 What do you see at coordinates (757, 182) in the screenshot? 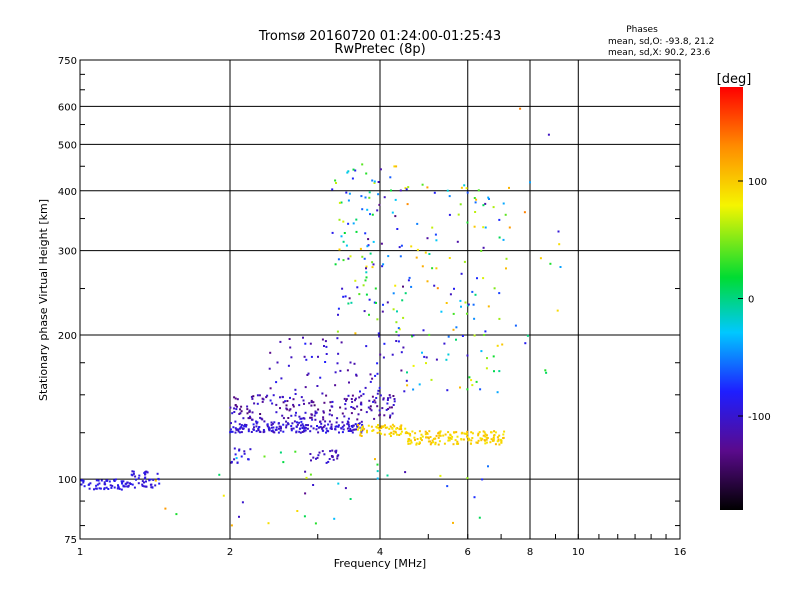
I see `colorbar-tick-label: 100` at bounding box center [757, 182].